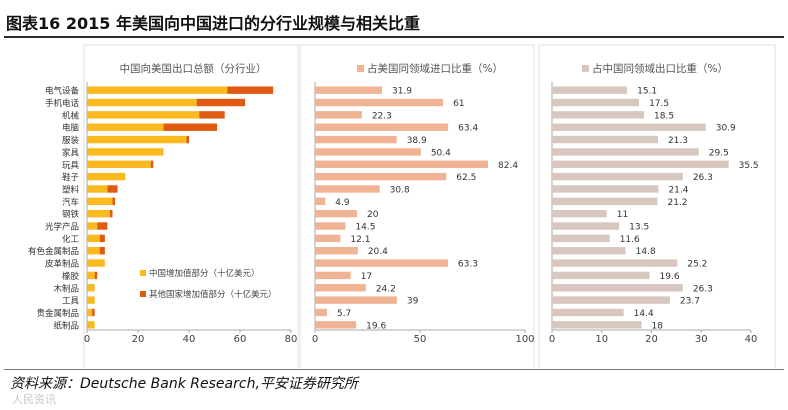 The width and height of the screenshot is (788, 410). I want to click on data-label: 30.9, so click(726, 129).